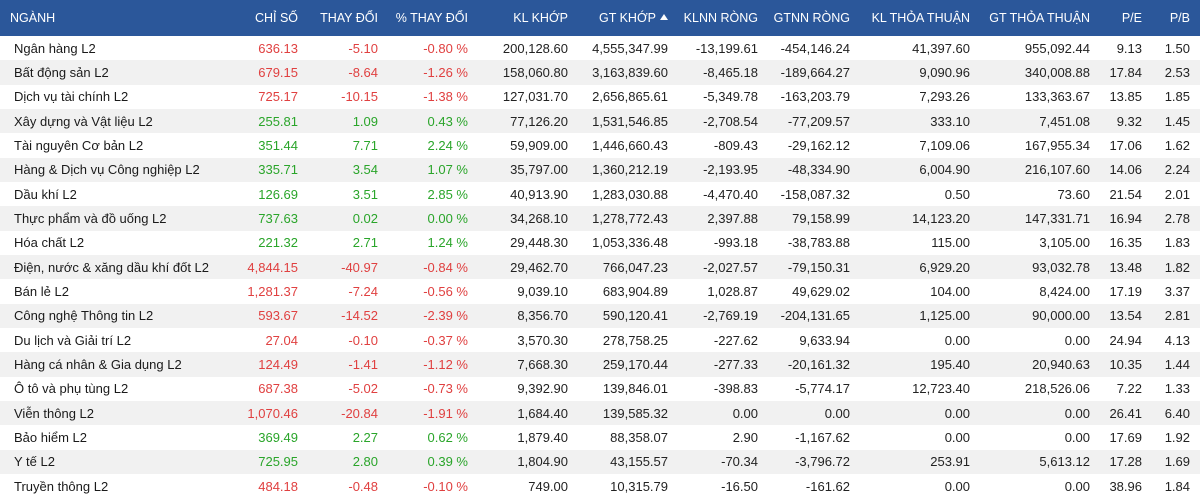 The image size is (1200, 504). What do you see at coordinates (628, 18) in the screenshot?
I see `col-header-gt-khop: GT KHỚP` at bounding box center [628, 18].